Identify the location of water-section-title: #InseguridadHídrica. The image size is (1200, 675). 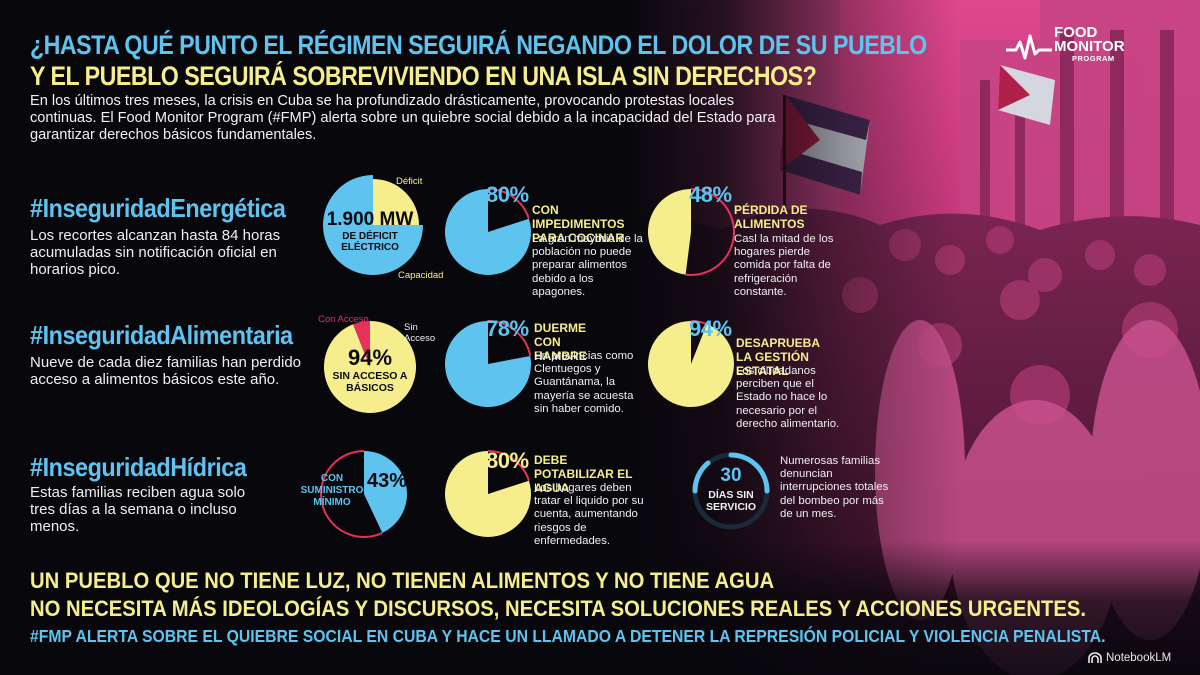
(138, 467).